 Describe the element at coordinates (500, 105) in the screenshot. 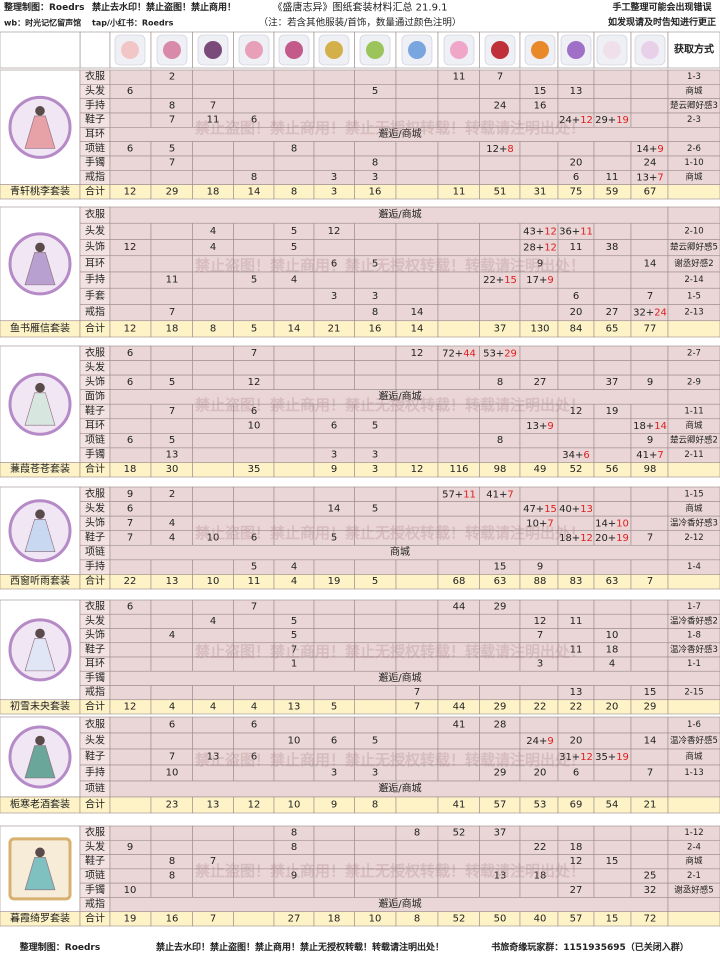

I see `cell-value: 24` at that location.